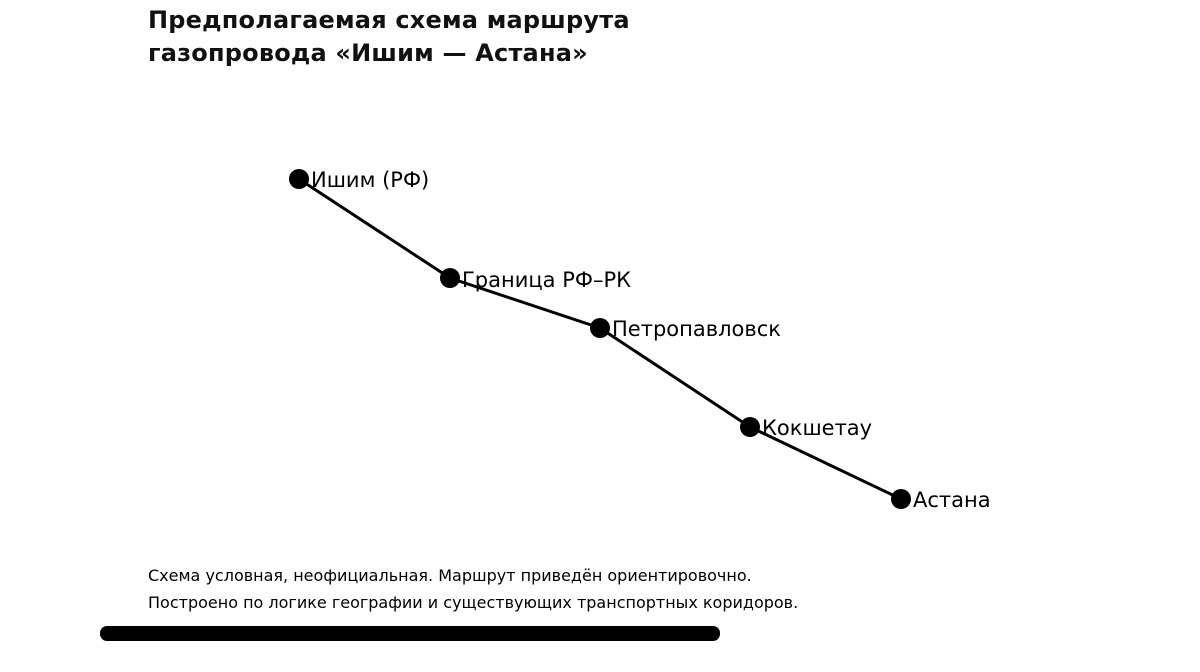 The width and height of the screenshot is (1200, 672). I want to click on node-dot-astana, so click(901, 499).